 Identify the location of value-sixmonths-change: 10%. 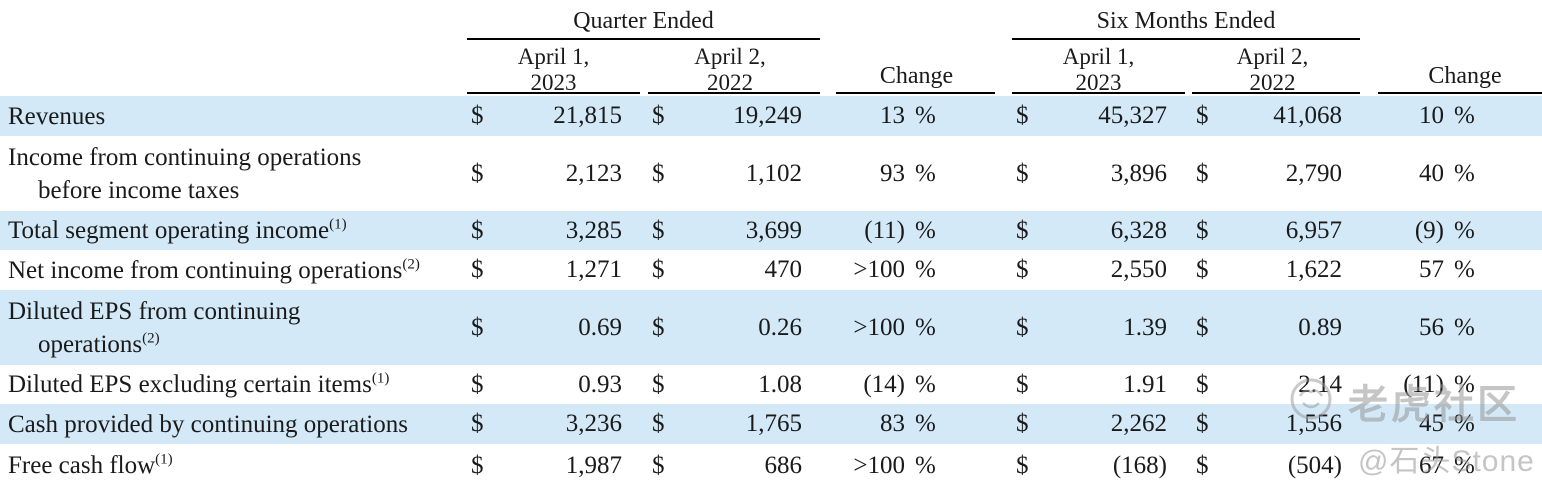
(1457, 116).